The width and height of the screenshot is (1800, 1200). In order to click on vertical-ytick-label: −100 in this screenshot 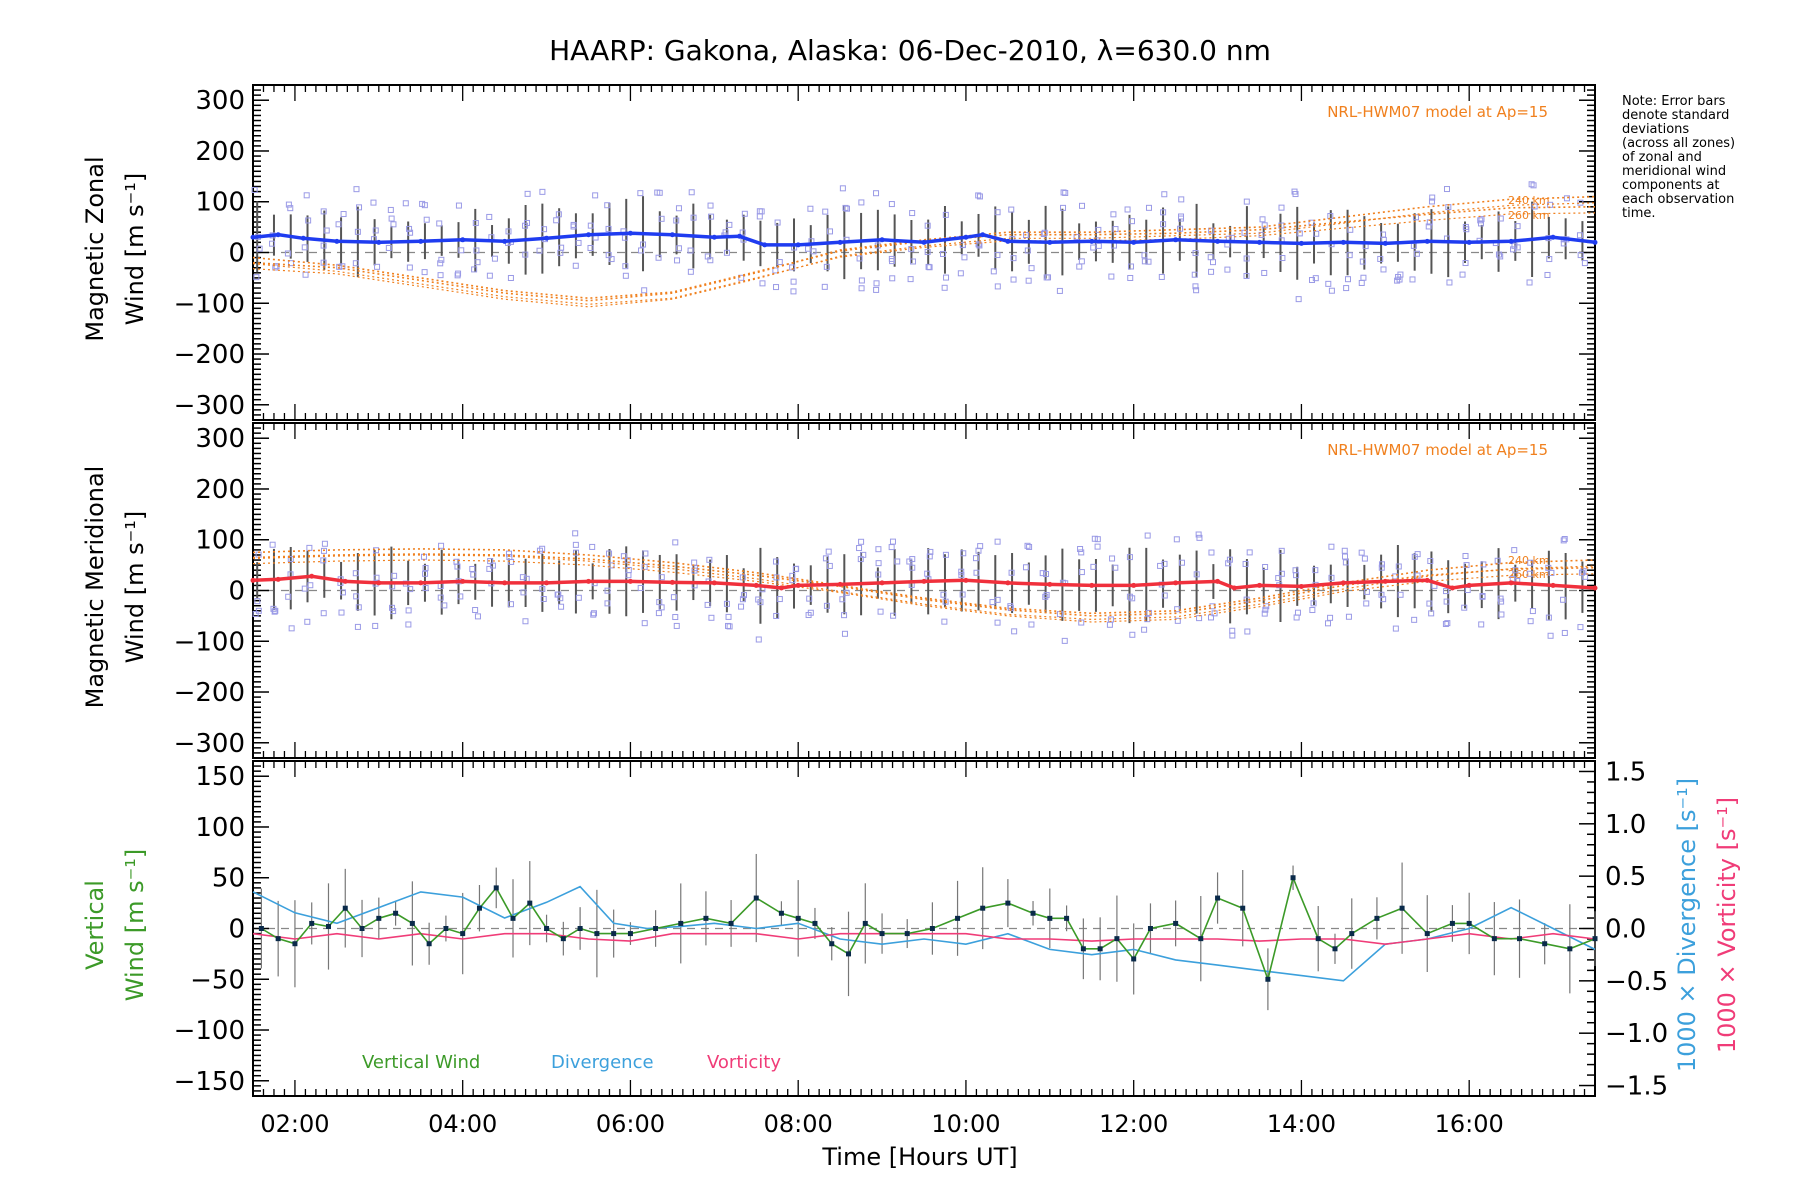, I will do `click(209, 1031)`.